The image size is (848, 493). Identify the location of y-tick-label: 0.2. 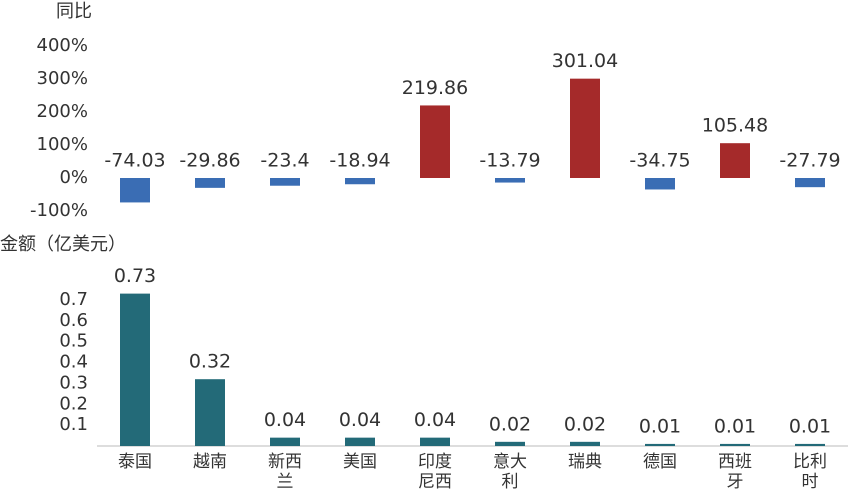
(73, 403).